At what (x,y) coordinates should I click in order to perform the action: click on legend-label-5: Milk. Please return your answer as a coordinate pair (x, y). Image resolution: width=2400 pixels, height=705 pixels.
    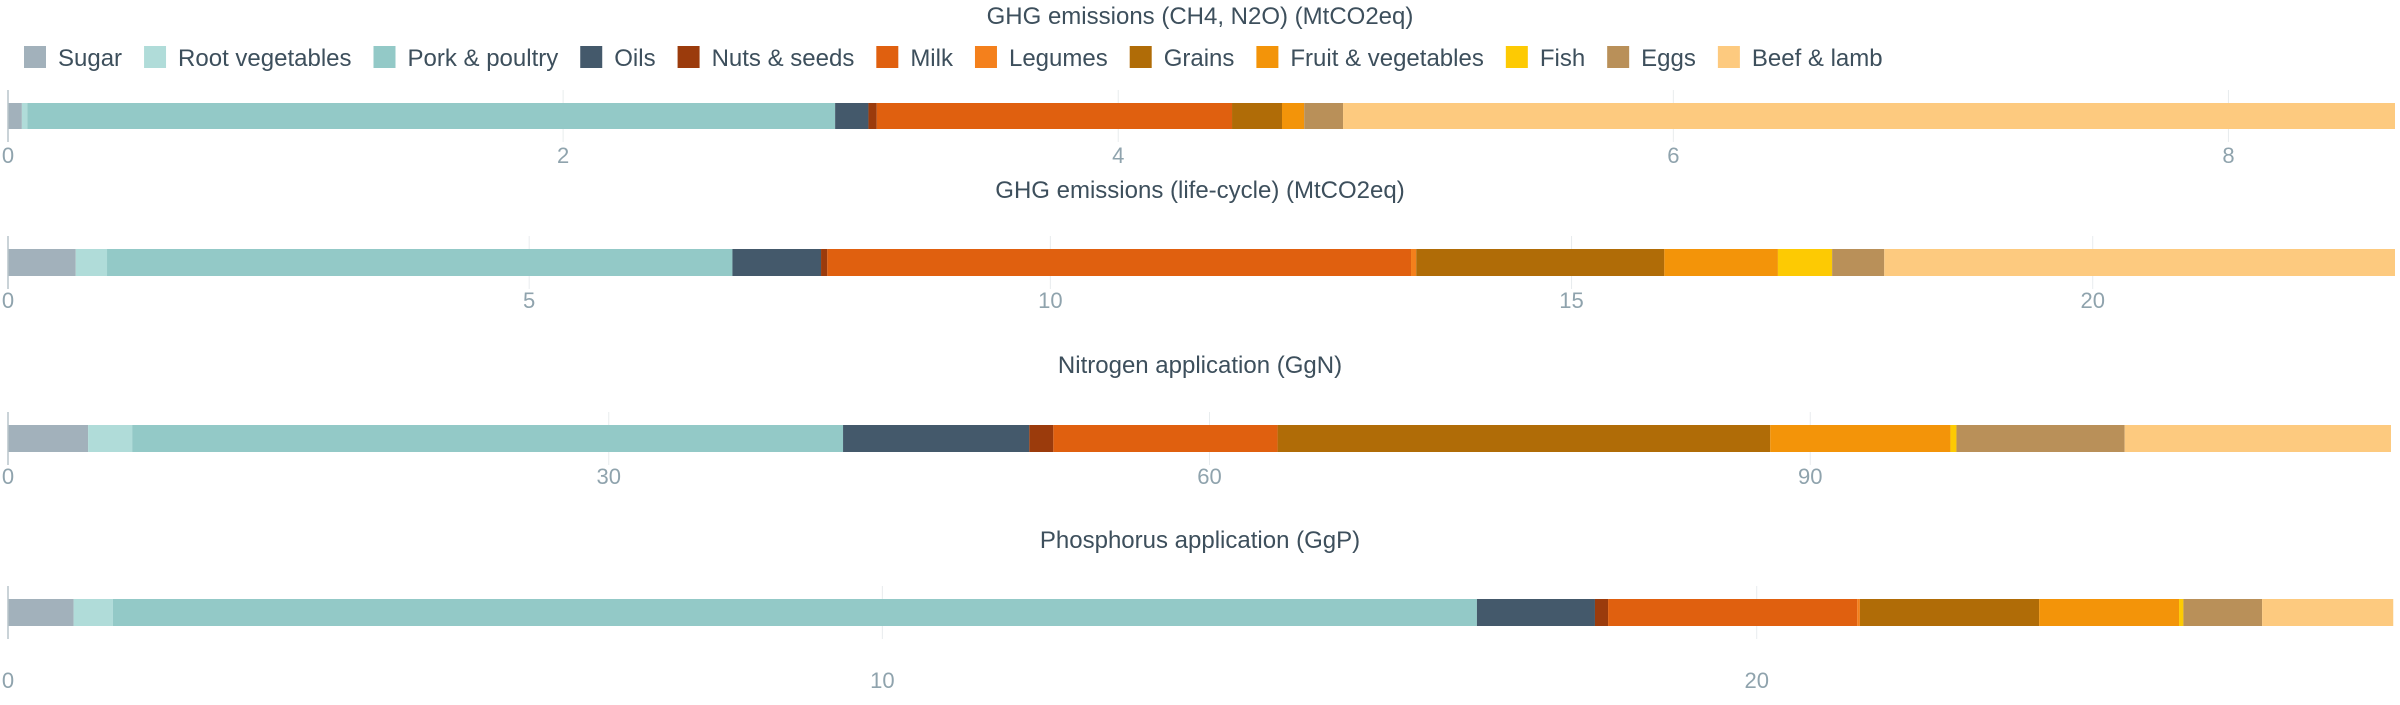
    Looking at the image, I should click on (932, 58).